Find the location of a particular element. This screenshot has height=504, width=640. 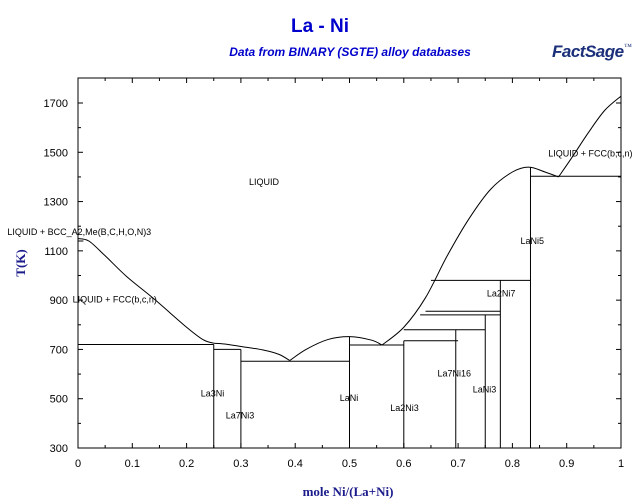

y-tick-label: 1500 is located at coordinates (56, 153).